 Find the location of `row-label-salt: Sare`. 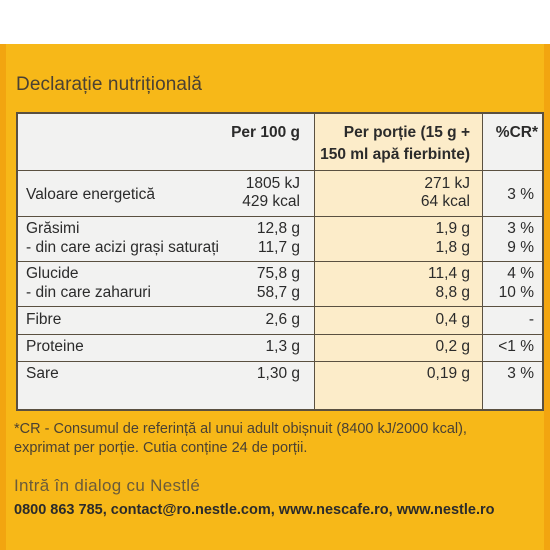

row-label-salt: Sare is located at coordinates (42, 373).